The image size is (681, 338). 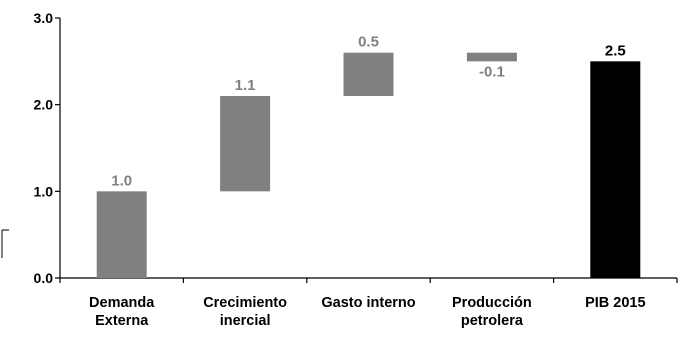 What do you see at coordinates (44, 278) in the screenshot?
I see `y-tick-label: 0.0` at bounding box center [44, 278].